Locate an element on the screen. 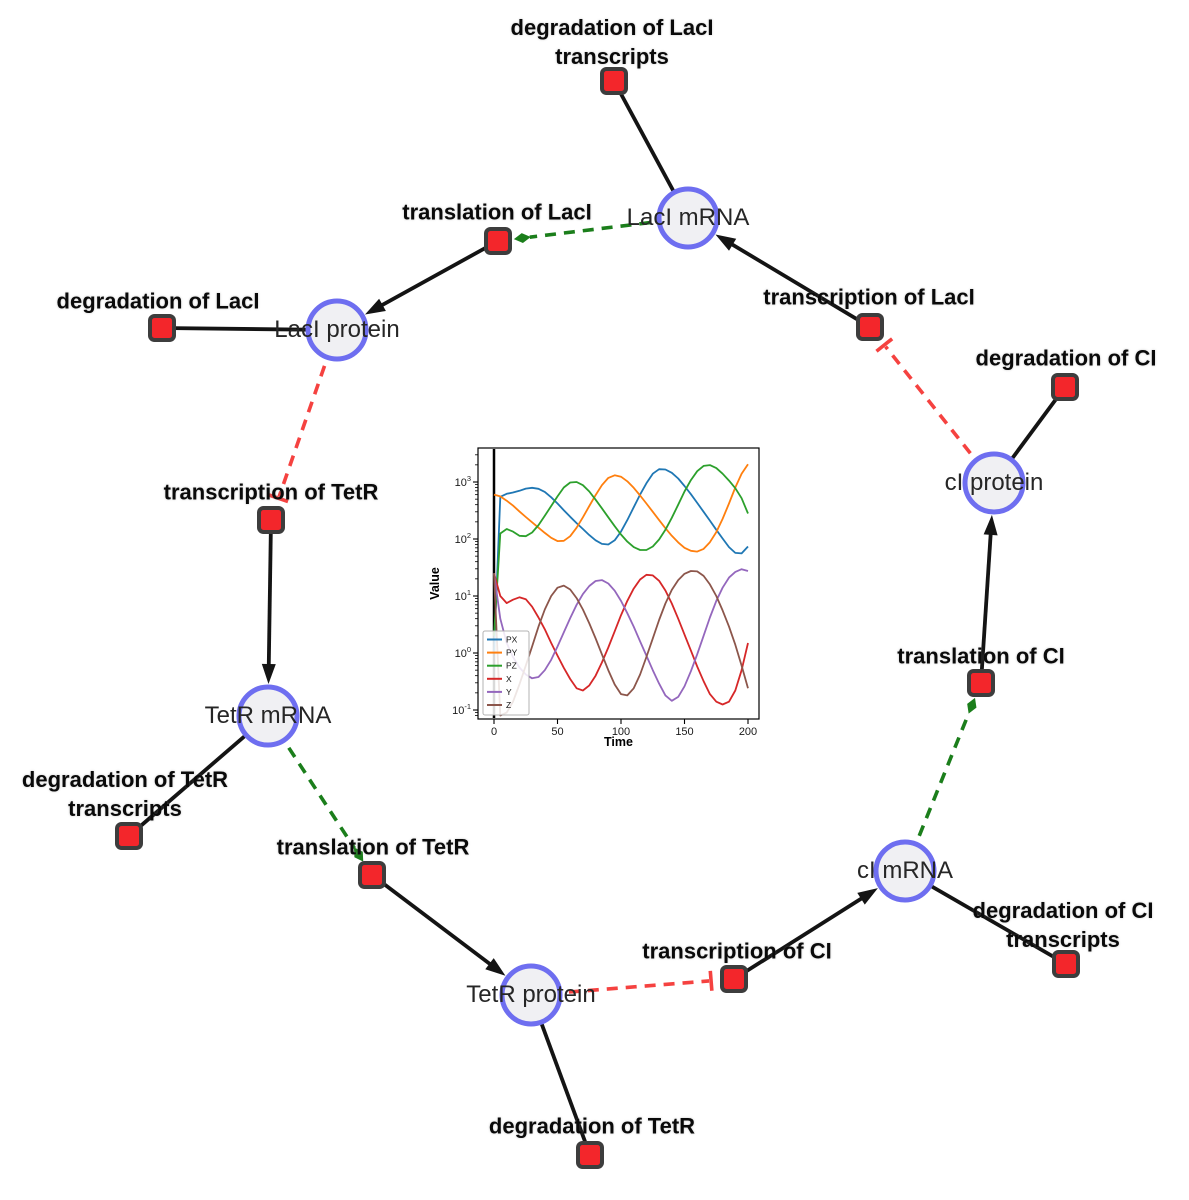  reaction-node-transcription-tetr is located at coordinates (271, 520).